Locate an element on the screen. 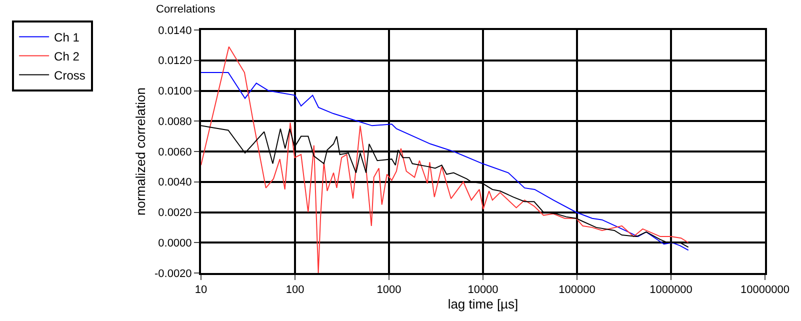  y-tick-label: 0.0120 is located at coordinates (175, 61).